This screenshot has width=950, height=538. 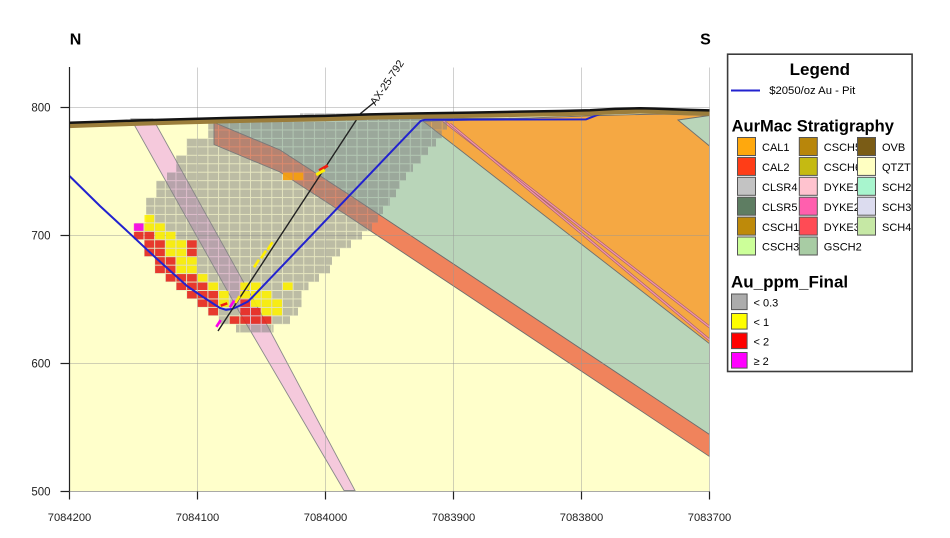 What do you see at coordinates (198, 518) in the screenshot?
I see `svg-text: 7084100` at bounding box center [198, 518].